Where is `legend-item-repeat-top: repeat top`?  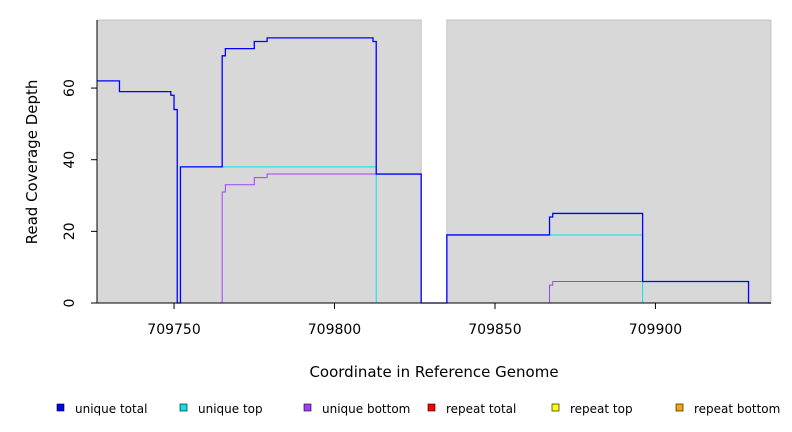
legend-item-repeat-top: repeat top is located at coordinates (592, 409).